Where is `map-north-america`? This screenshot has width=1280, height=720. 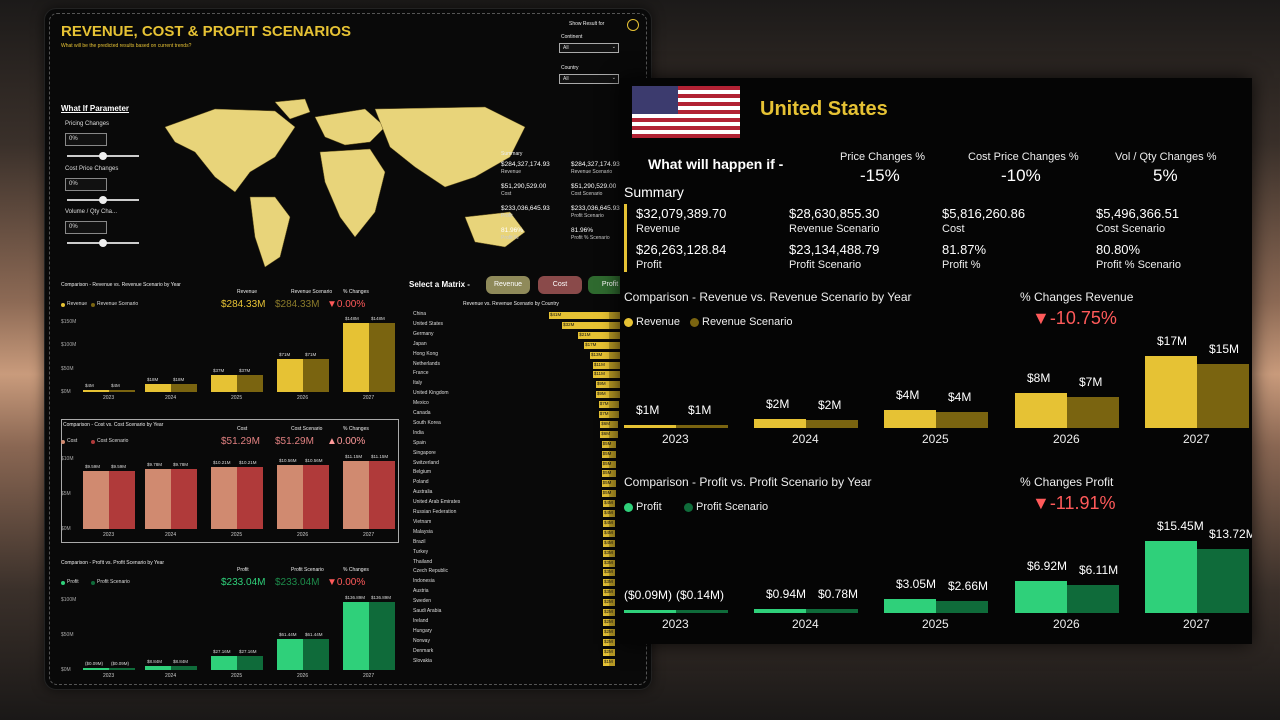 map-north-america is located at coordinates (230, 150).